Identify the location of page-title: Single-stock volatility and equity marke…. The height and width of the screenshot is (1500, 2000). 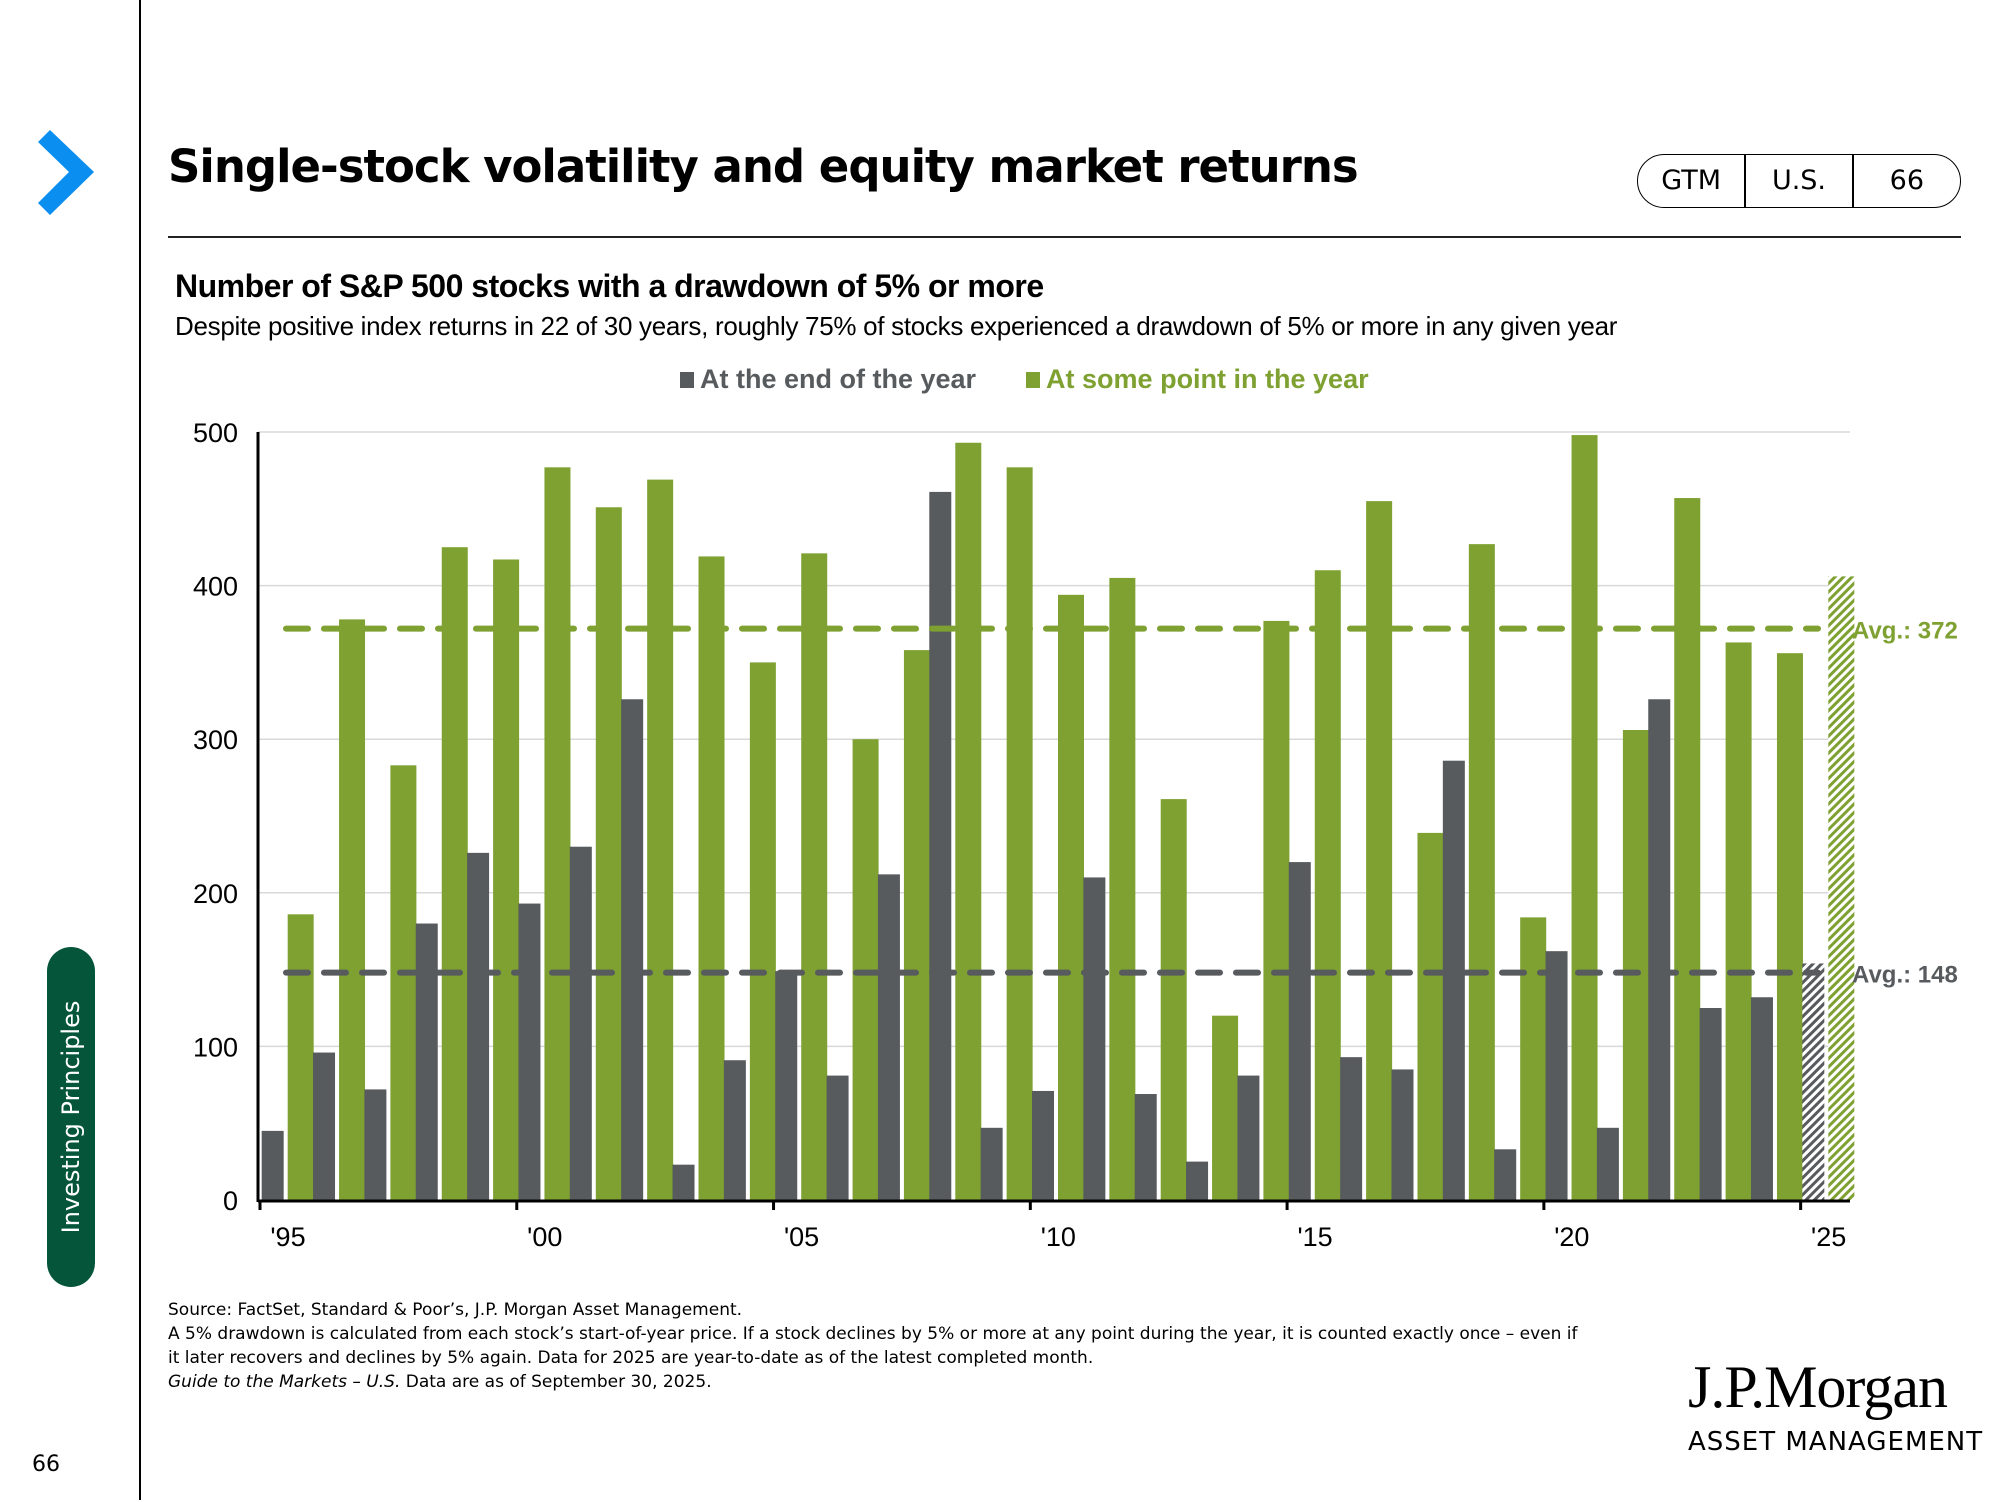
(763, 166).